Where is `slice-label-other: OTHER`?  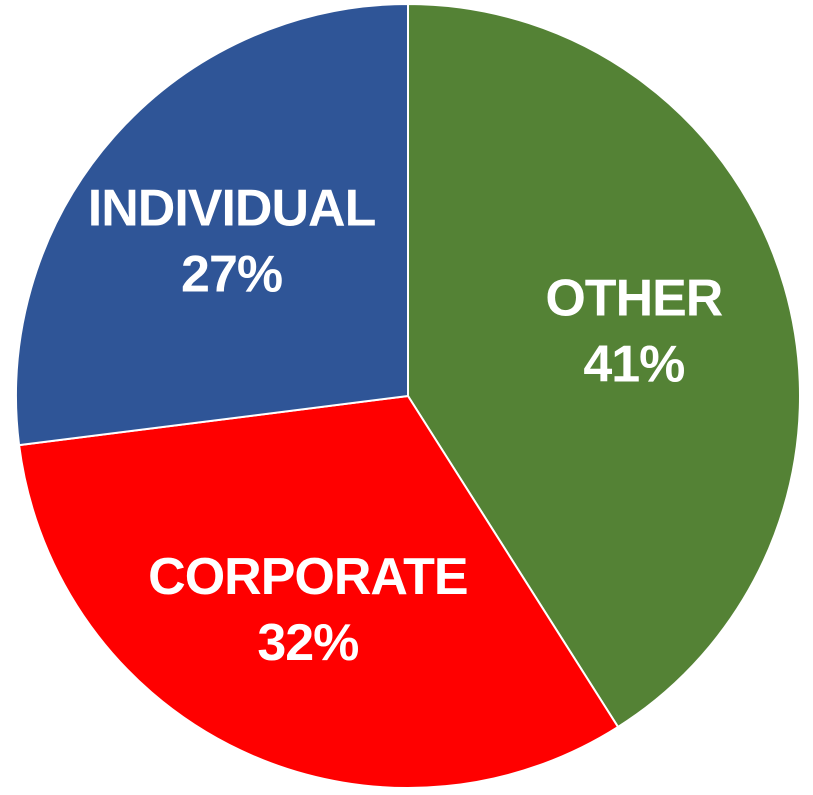
slice-label-other: OTHER is located at coordinates (633, 298).